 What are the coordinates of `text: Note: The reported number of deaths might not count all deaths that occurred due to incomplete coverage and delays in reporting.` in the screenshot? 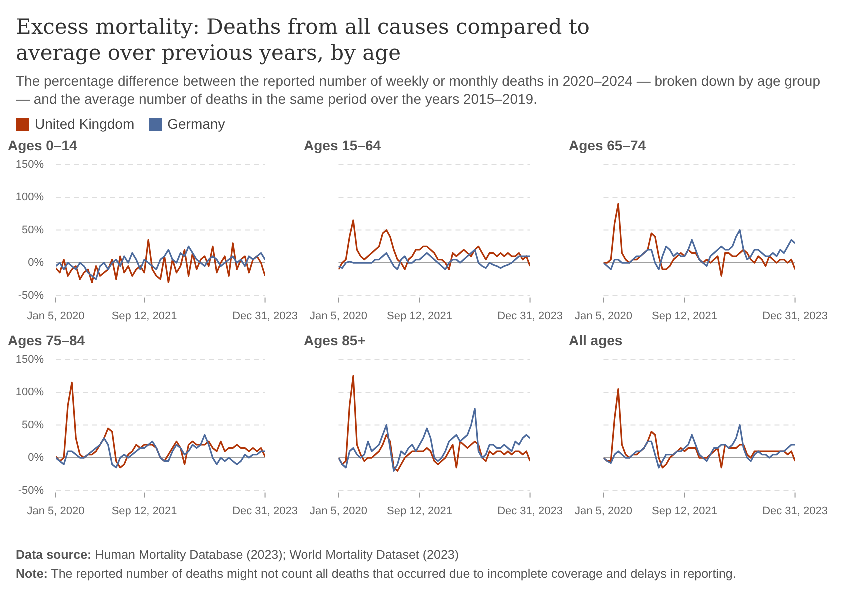 It's located at (376, 574).